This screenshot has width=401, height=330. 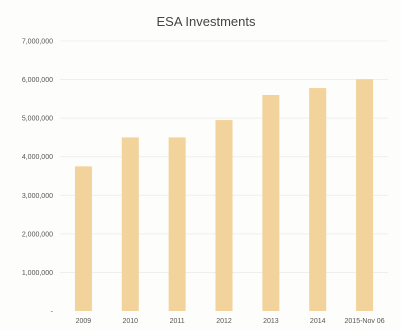 What do you see at coordinates (37, 273) in the screenshot?
I see `y-tick-label: 1,000,000` at bounding box center [37, 273].